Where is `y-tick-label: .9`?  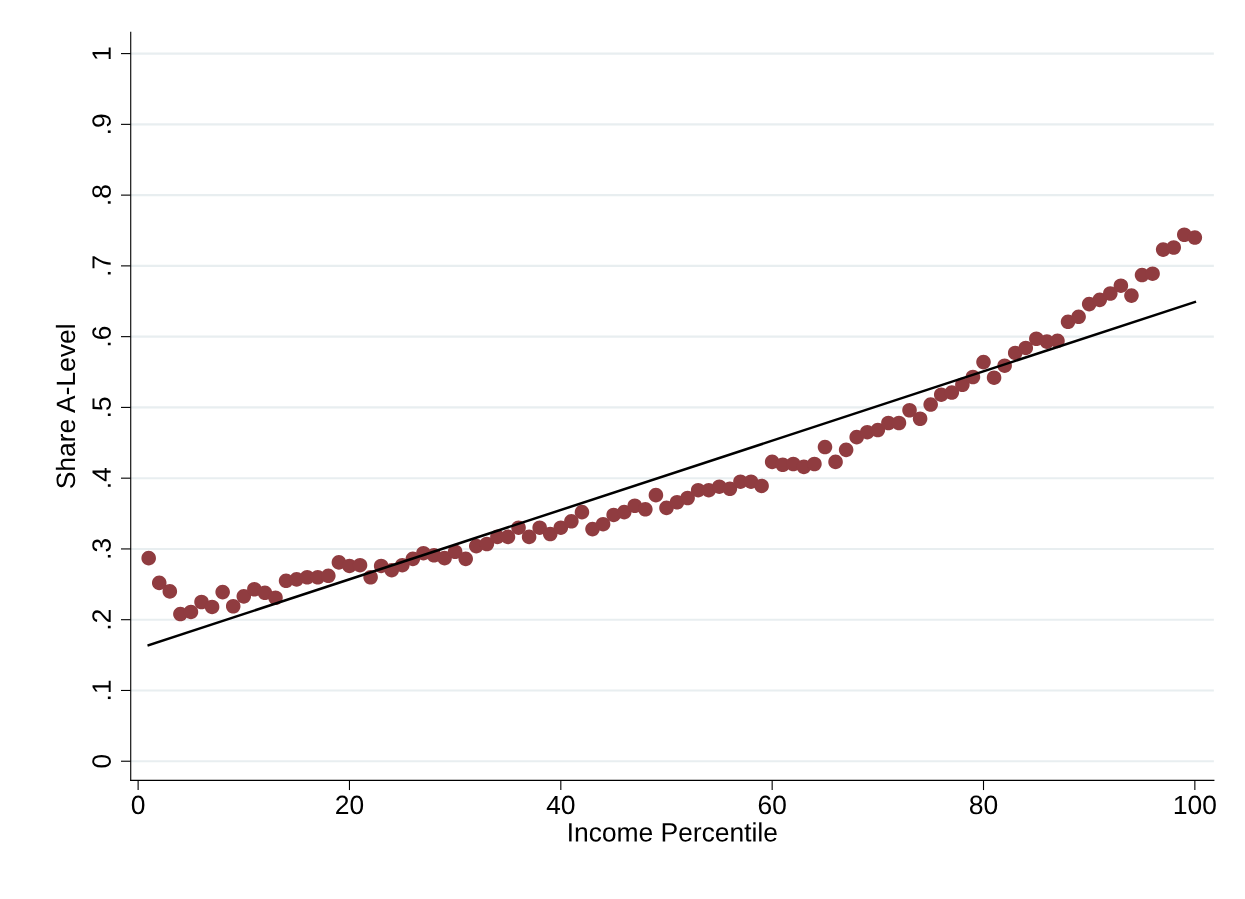 y-tick-label: .9 is located at coordinates (101, 123).